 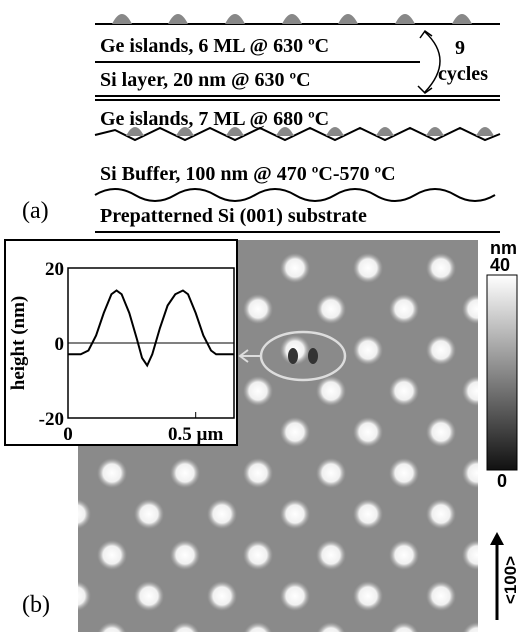 What do you see at coordinates (214, 119) in the screenshot?
I see `layer-label: Ge islands, 7 ML @ 680 ºC` at bounding box center [214, 119].